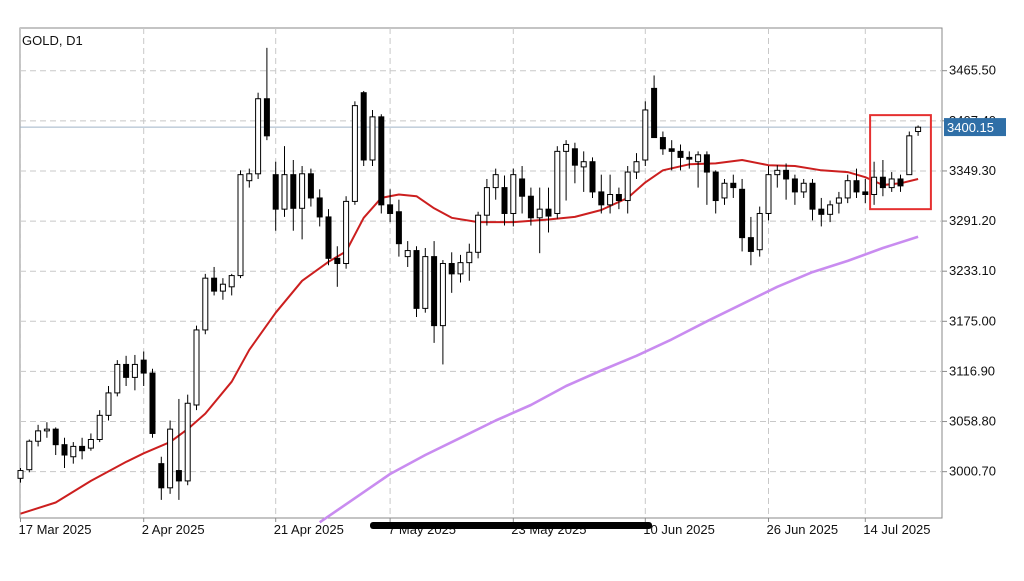 The width and height of the screenshot is (1024, 581). Describe the element at coordinates (55, 529) in the screenshot. I see `x-tick-label: 17 Mar 2025` at that location.